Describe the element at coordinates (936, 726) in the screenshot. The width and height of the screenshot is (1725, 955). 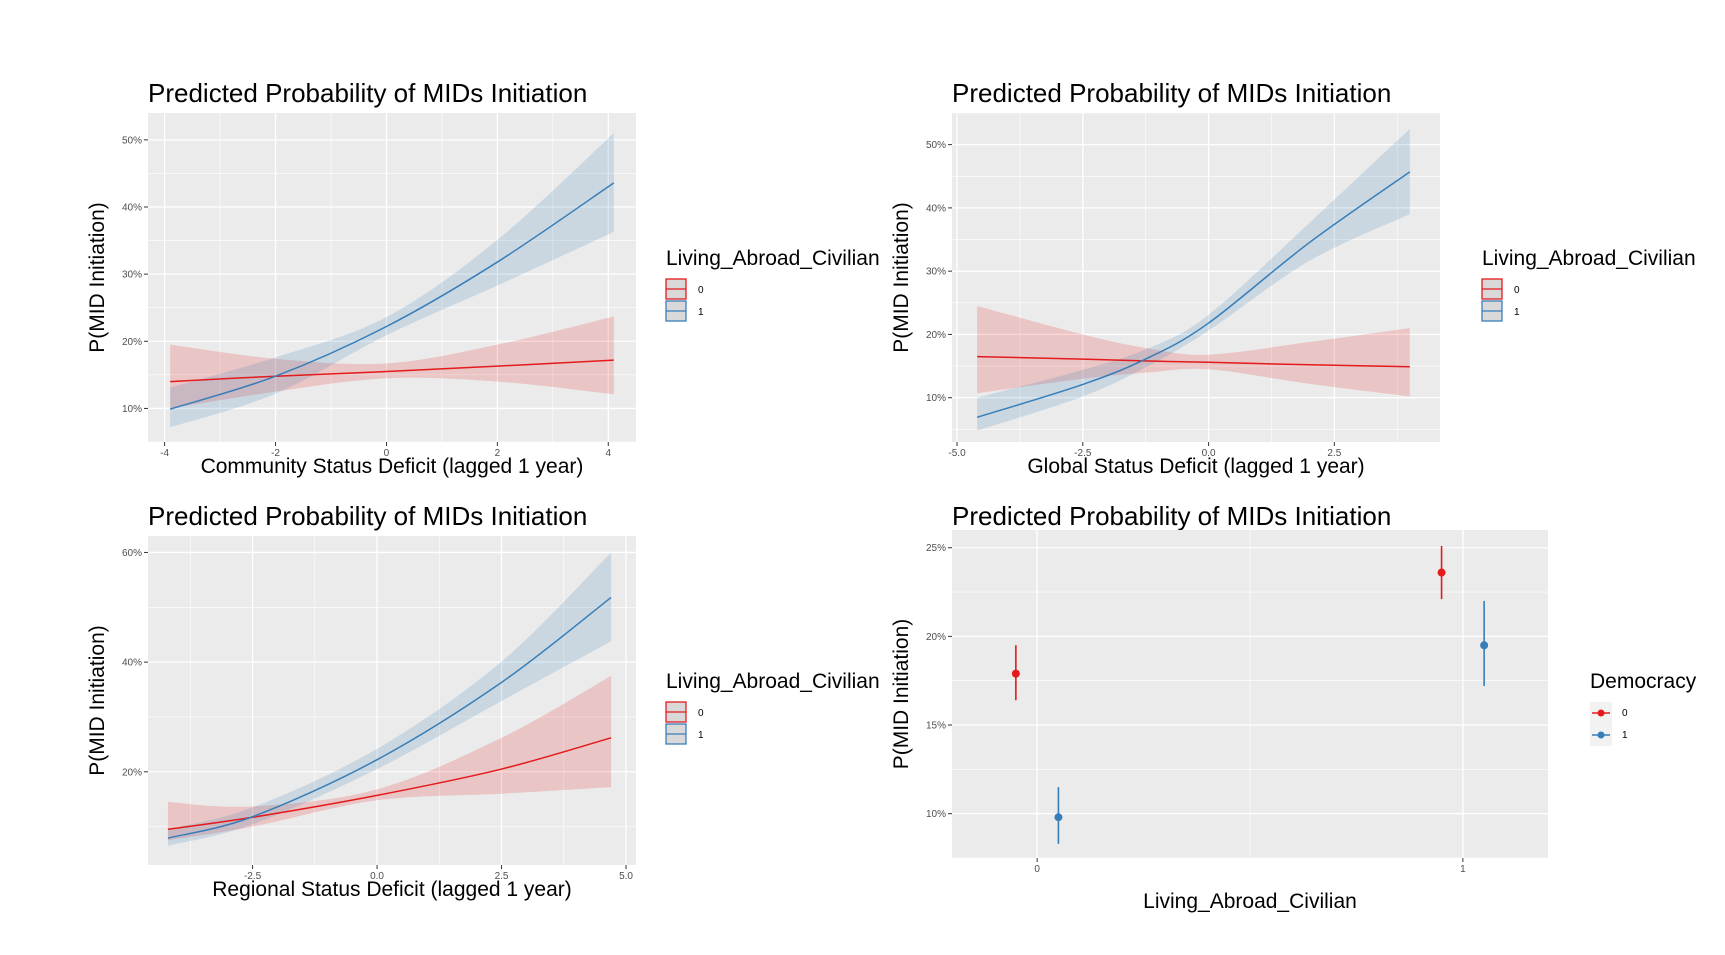
I see `y-tick-label: 15%` at that location.